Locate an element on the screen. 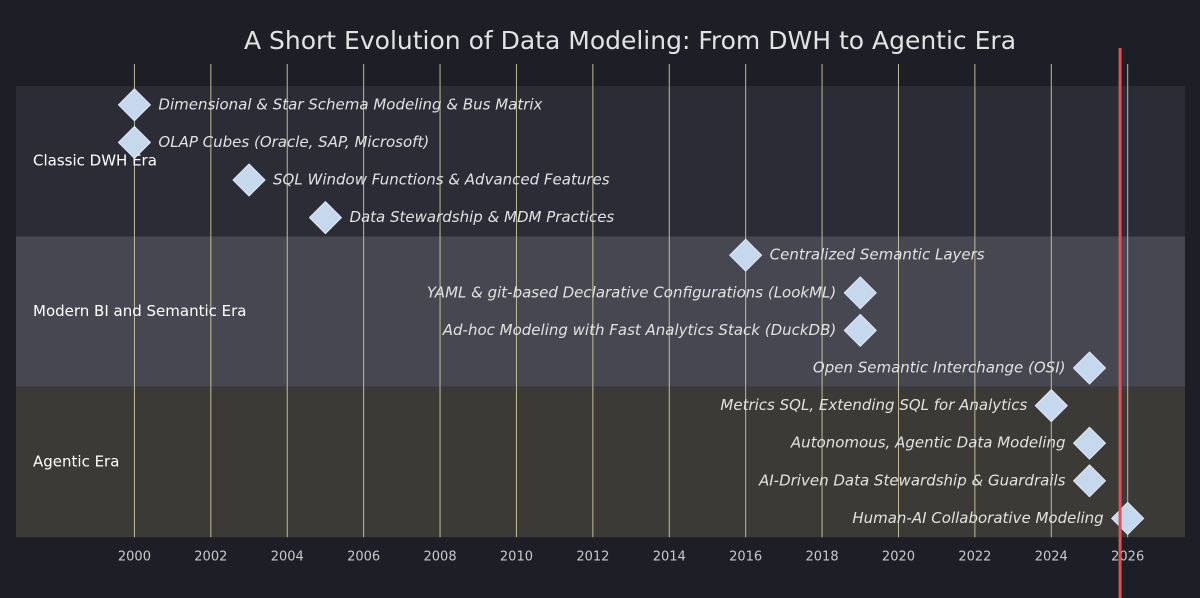 The height and width of the screenshot is (598, 1200). x-tick-label: 2022 is located at coordinates (974, 557).